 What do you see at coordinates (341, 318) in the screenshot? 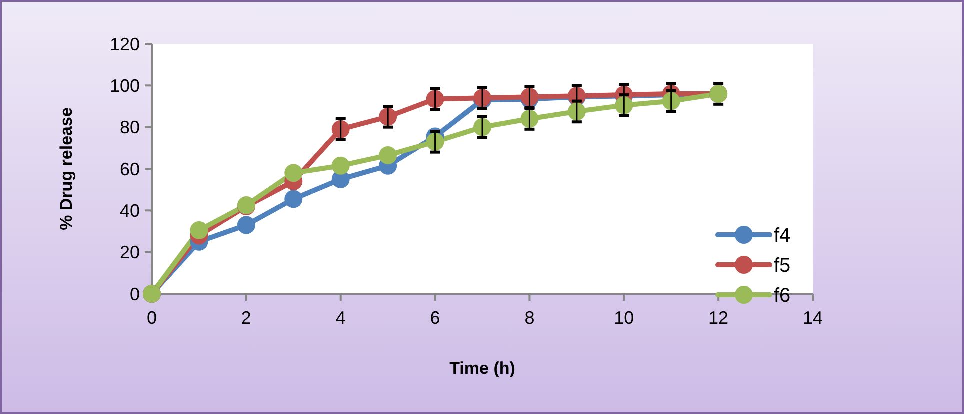
I see `x-tick-label: 4` at bounding box center [341, 318].